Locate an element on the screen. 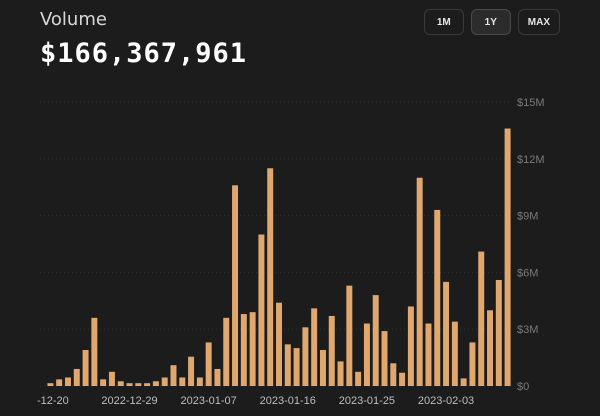  range-max-button: MAX is located at coordinates (538, 22).